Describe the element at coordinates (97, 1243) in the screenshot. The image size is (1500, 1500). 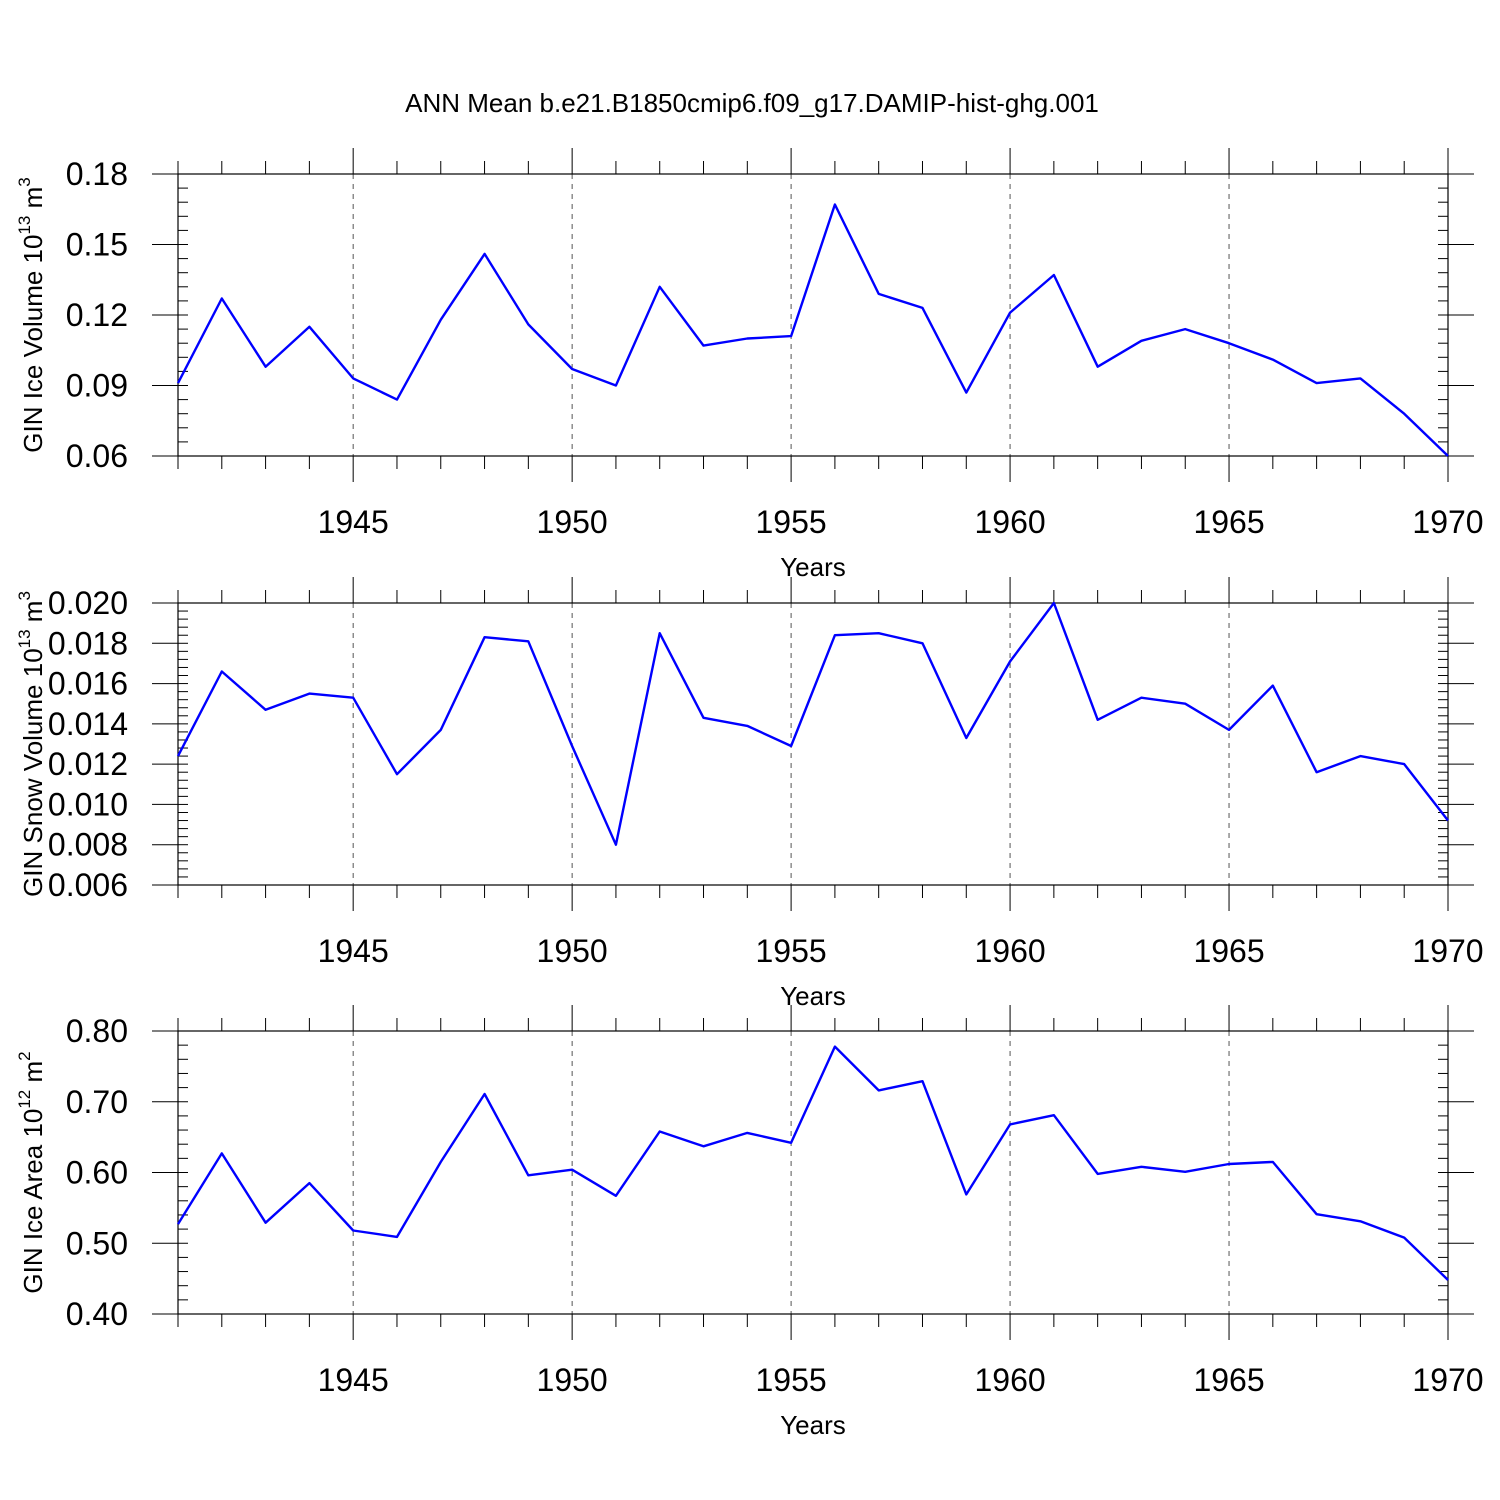
I see `y-tick-label: 0.50` at that location.